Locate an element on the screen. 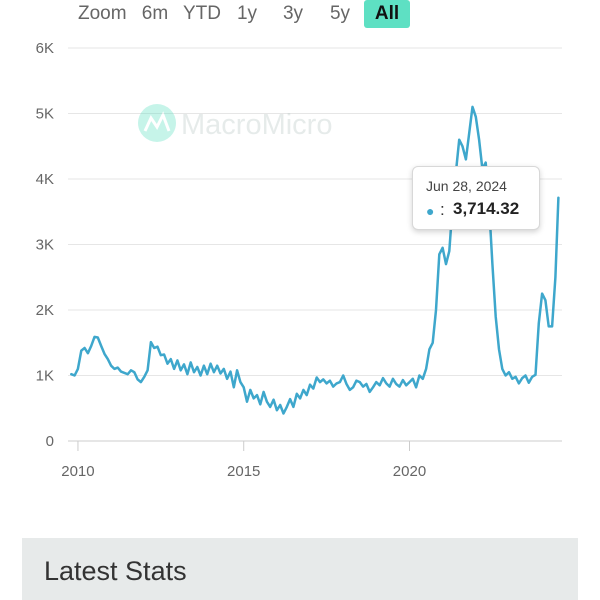 This screenshot has height=600, width=600. y-tick-label: 4K is located at coordinates (45, 179).